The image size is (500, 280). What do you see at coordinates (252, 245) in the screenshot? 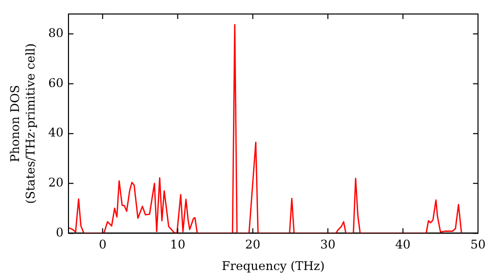
I see `x-tick-label: 20` at bounding box center [252, 245].